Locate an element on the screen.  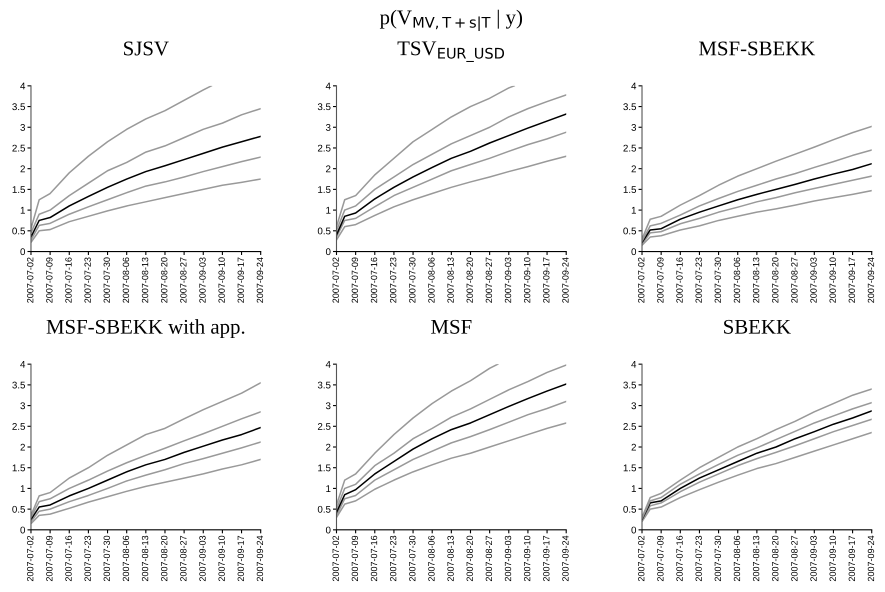
chart-title: MSF-SBEKK is located at coordinates (757, 48).